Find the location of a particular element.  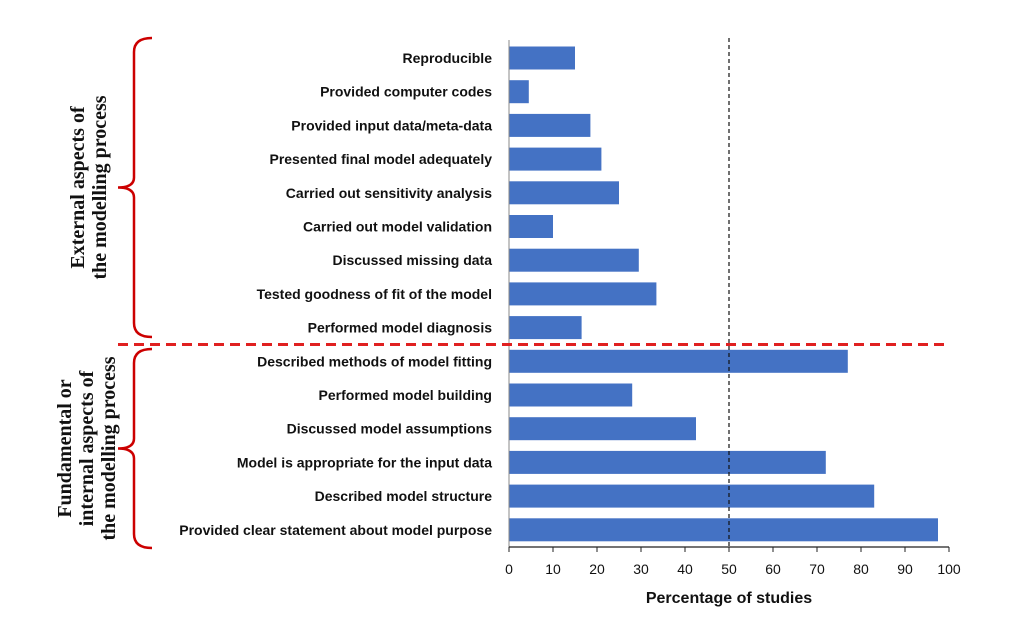

x-tick-label: 50 is located at coordinates (729, 569).